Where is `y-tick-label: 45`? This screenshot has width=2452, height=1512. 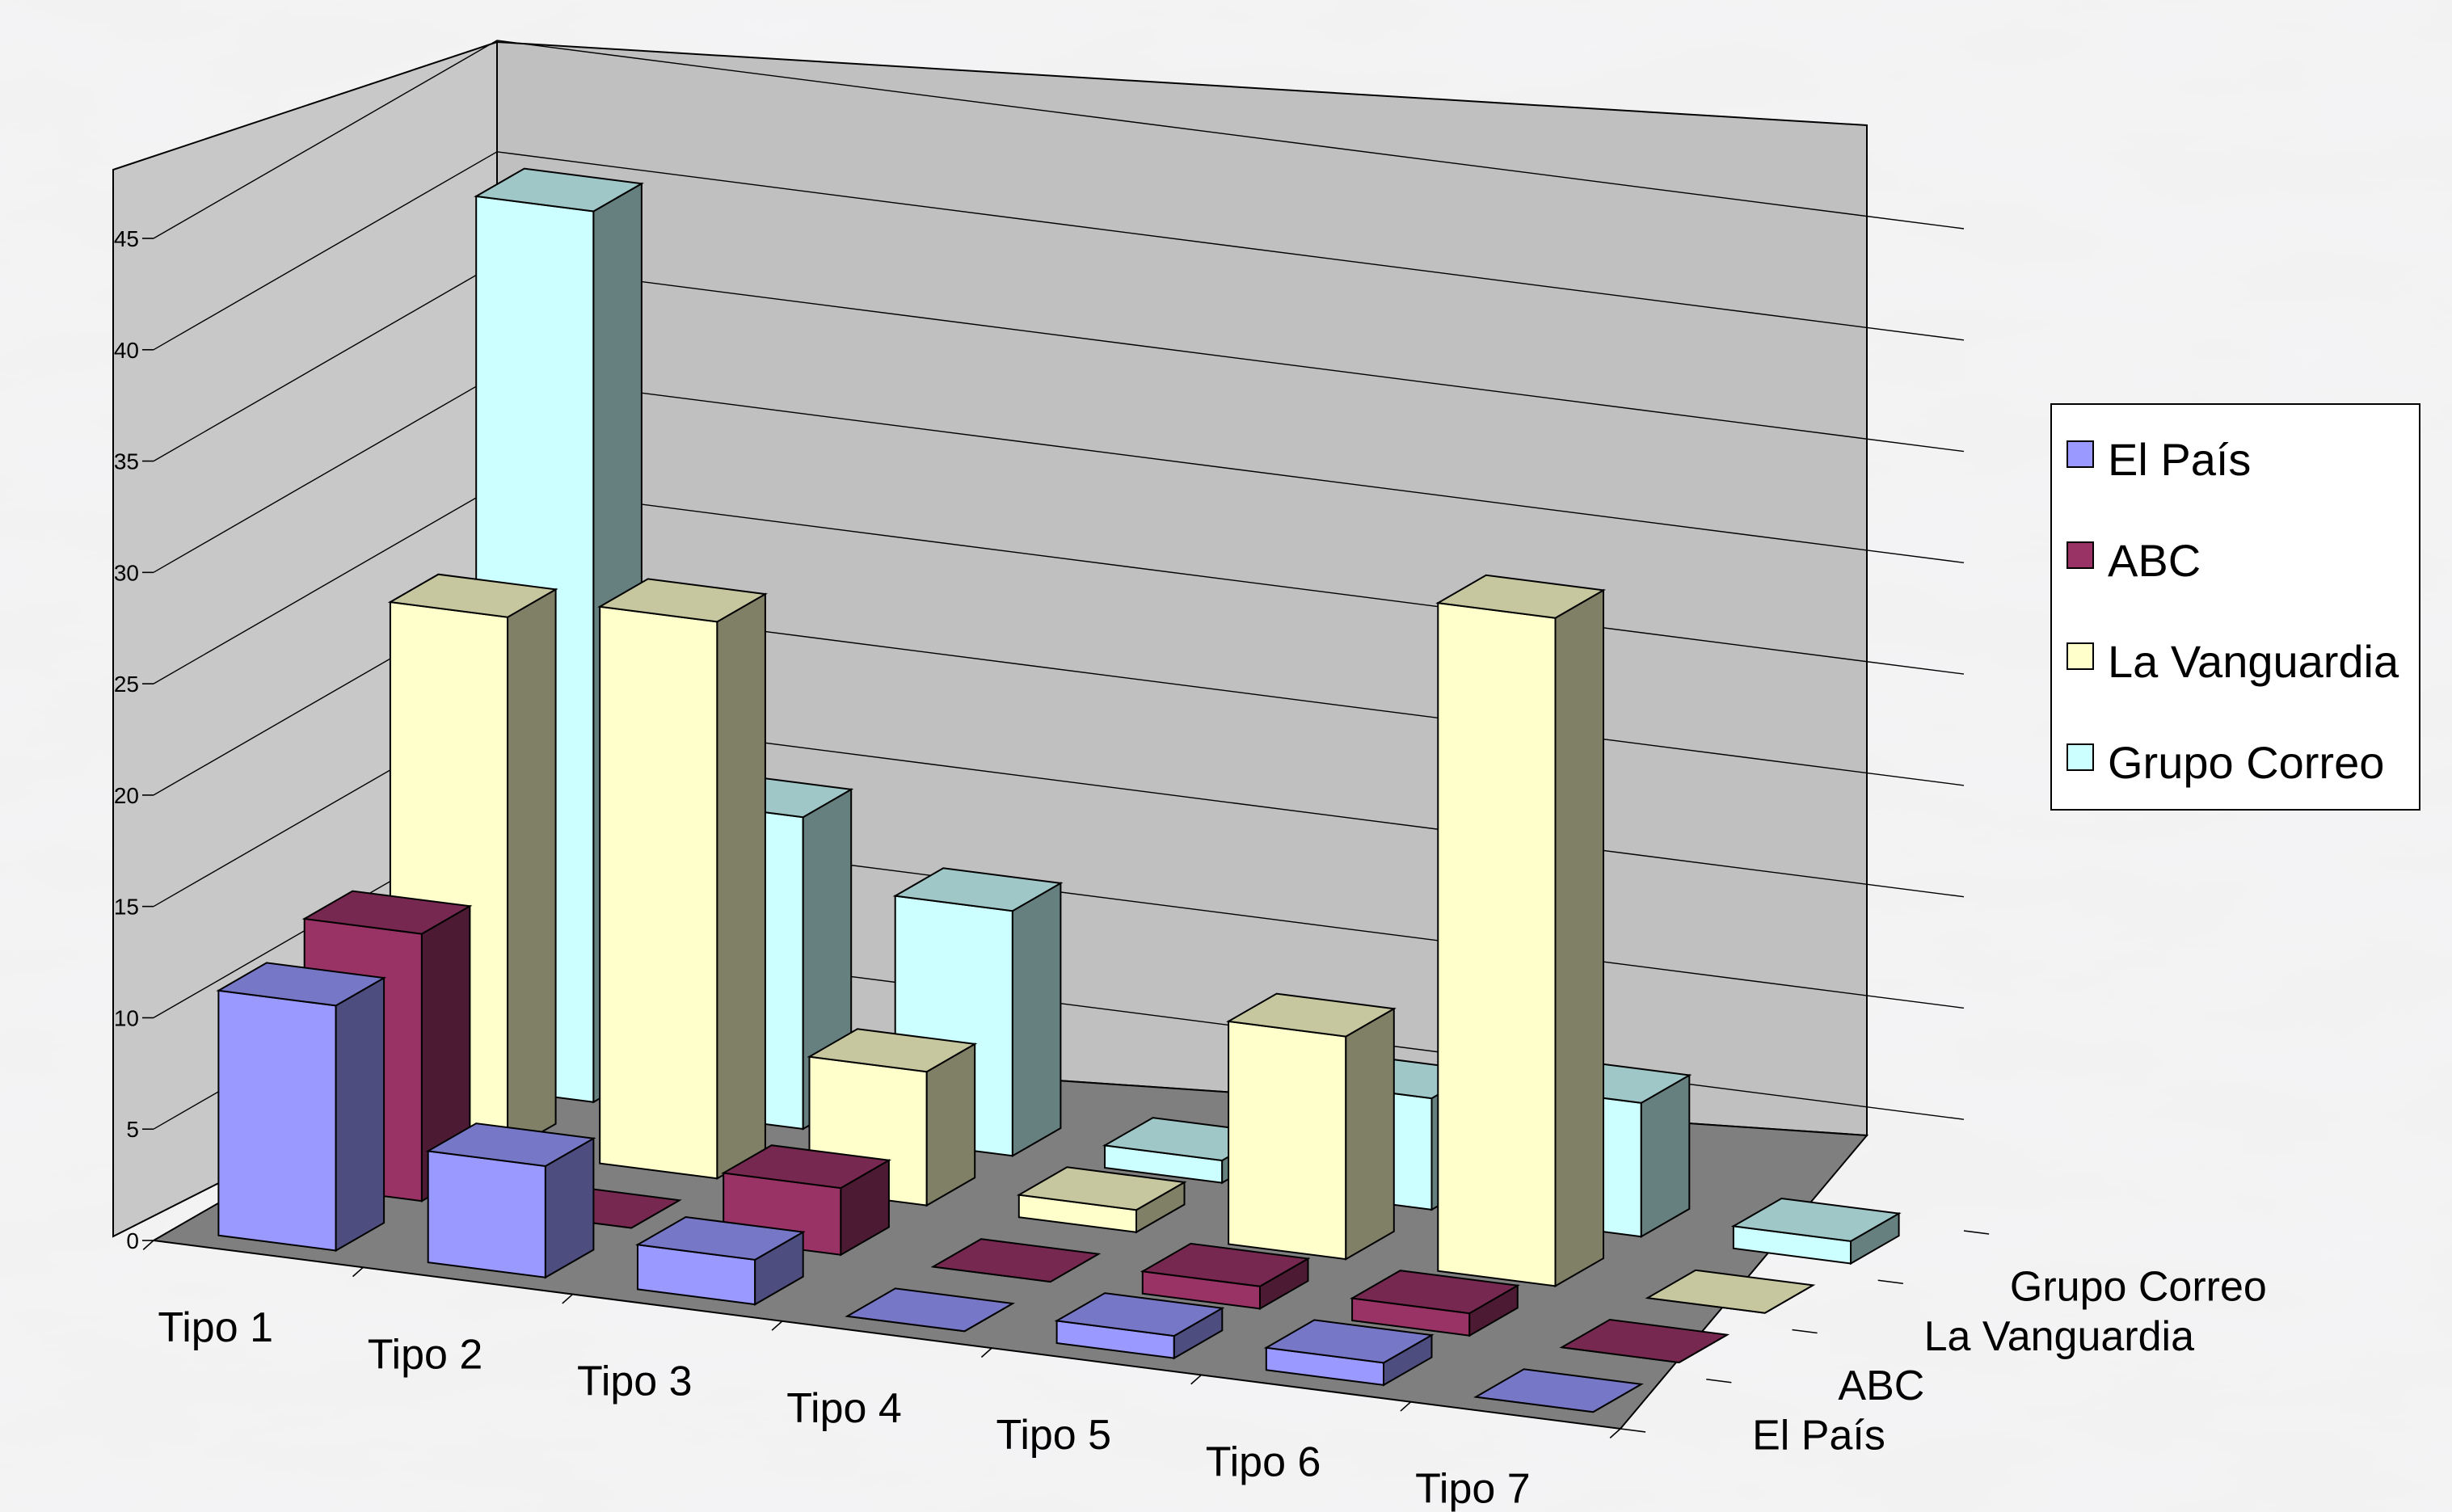
y-tick-label: 45 is located at coordinates (126, 238).